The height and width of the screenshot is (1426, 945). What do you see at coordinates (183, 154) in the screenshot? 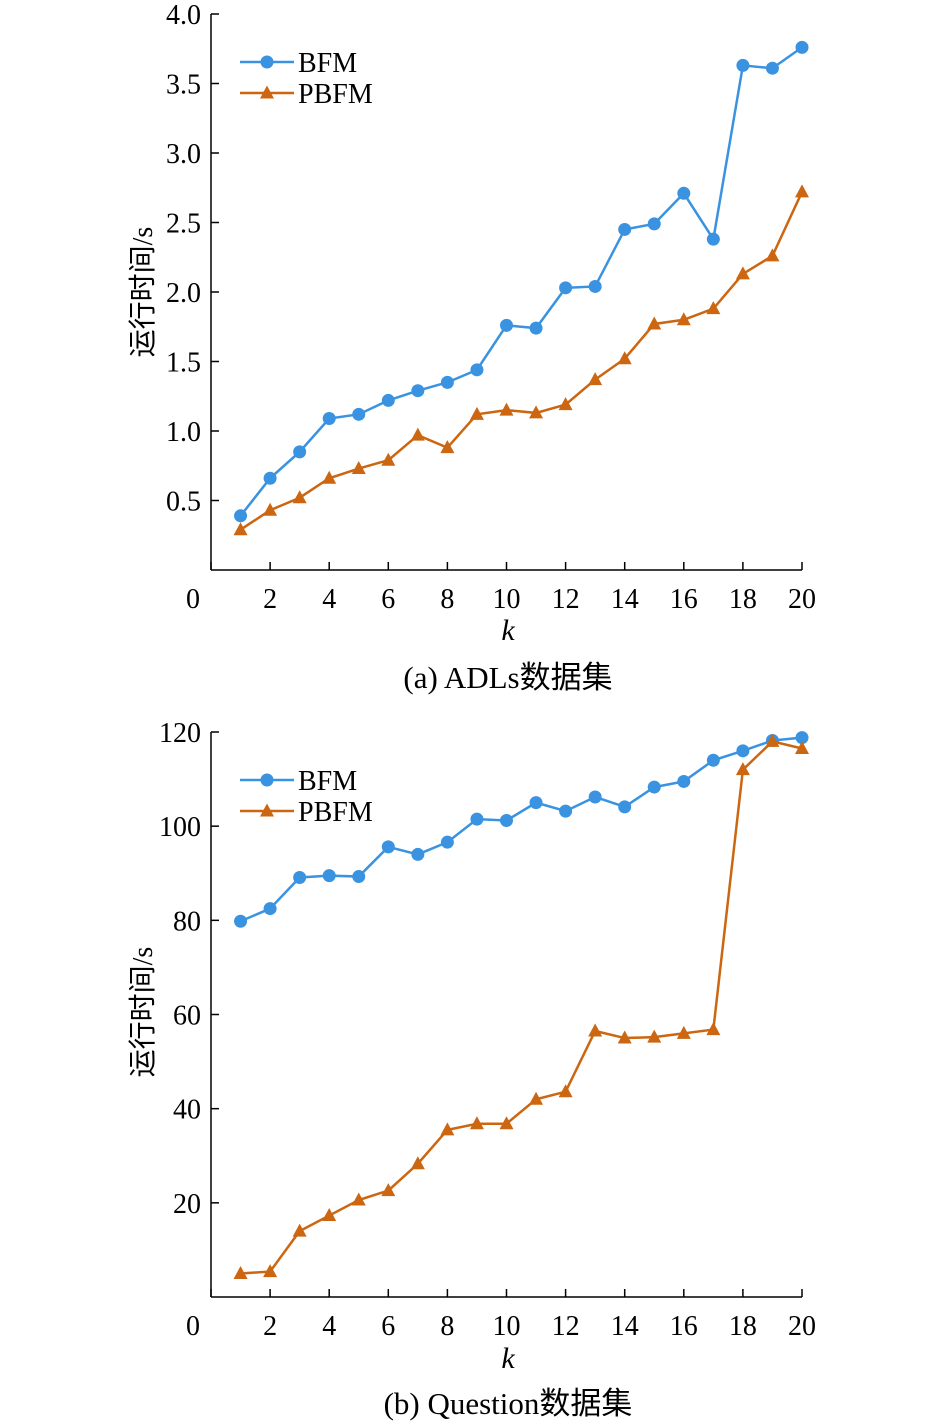
I see `y-tick-label: 3.0` at bounding box center [183, 154].